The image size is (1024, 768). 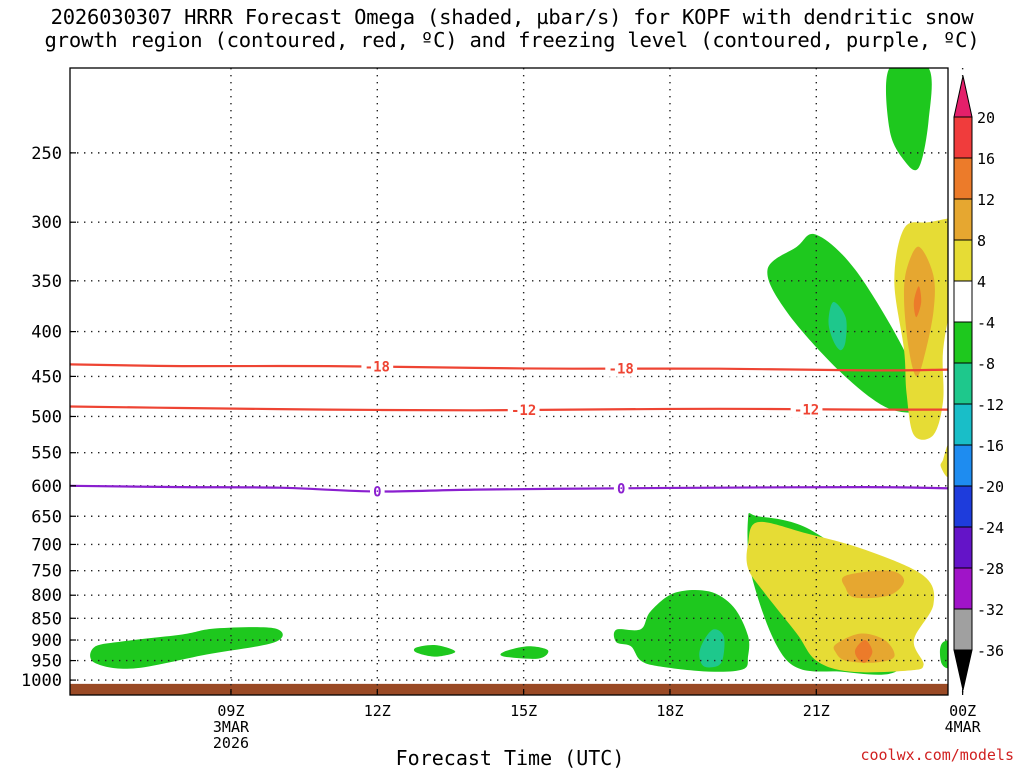 I want to click on y-tick-label-400: 400, so click(x=46, y=333).